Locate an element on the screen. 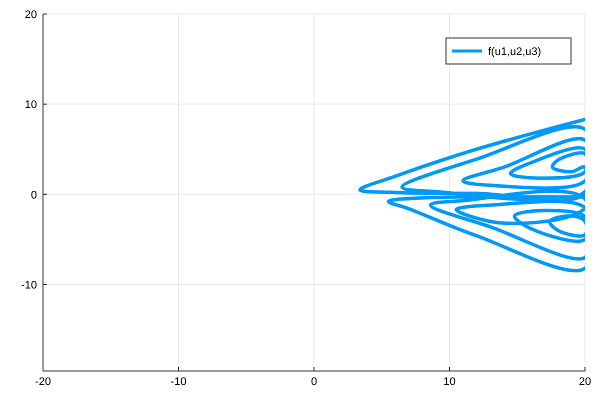 The height and width of the screenshot is (400, 600). x-tick-label: 10 is located at coordinates (449, 382).